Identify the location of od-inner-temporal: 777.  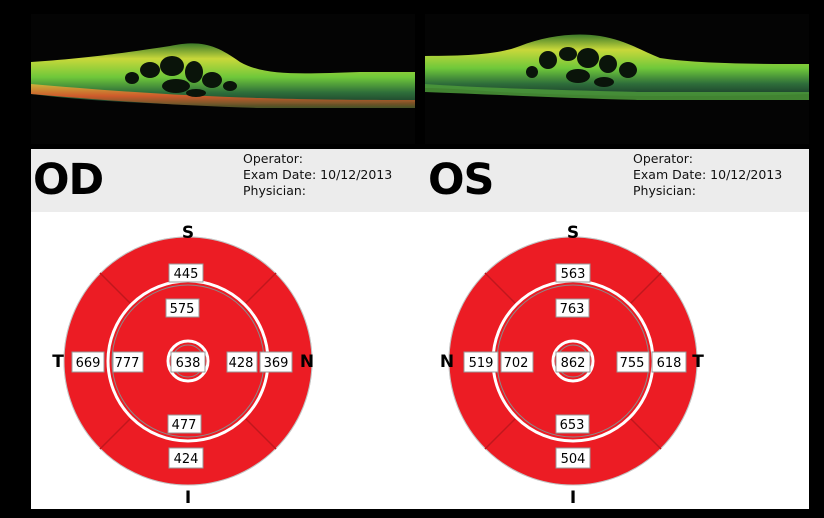
(127, 363).